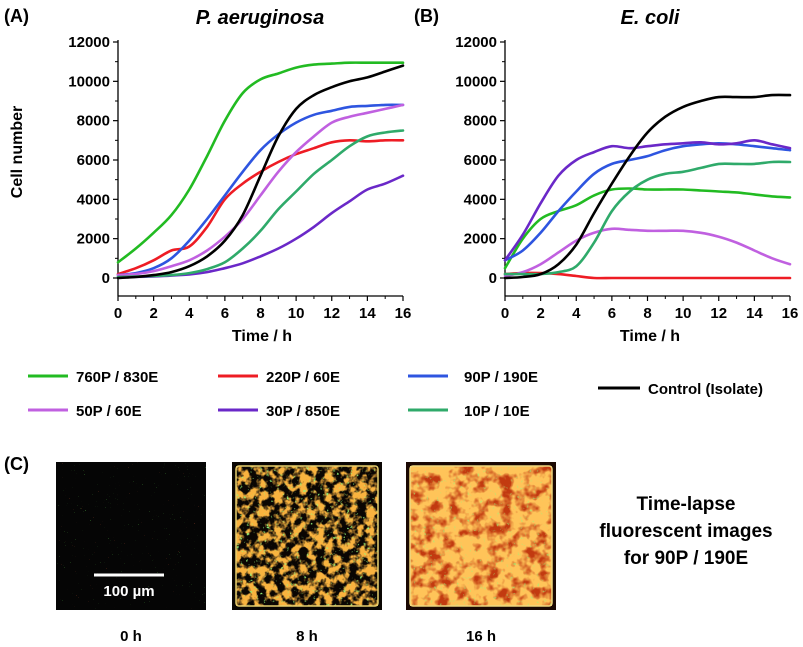 Image resolution: width=803 pixels, height=647 pixels. I want to click on micrograph-0h: 100 µm, so click(131, 536).